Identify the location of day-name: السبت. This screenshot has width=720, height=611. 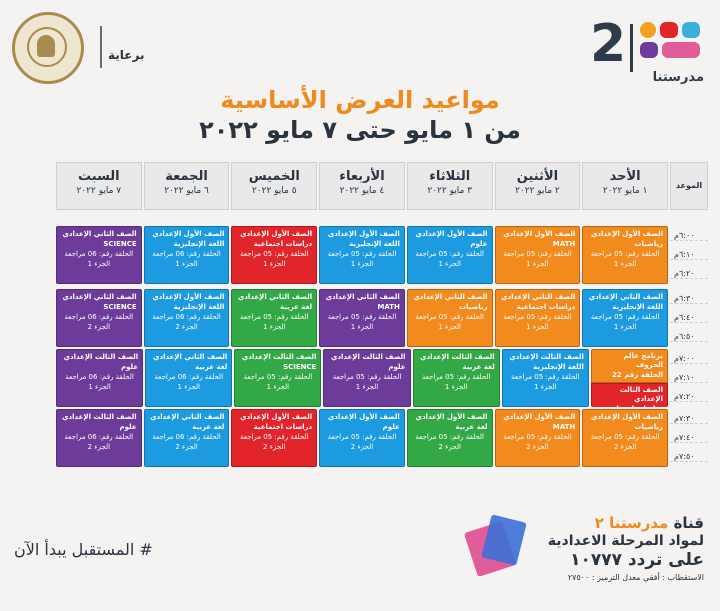
(99, 176).